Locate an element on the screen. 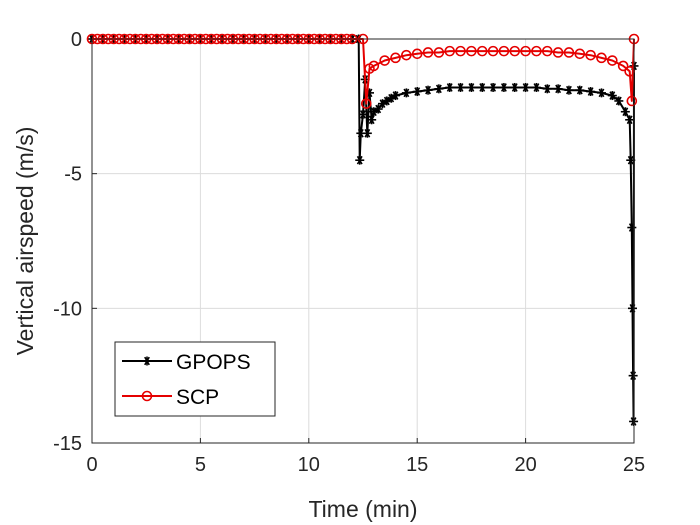 The width and height of the screenshot is (700, 525). legend-label-scp: SCP is located at coordinates (197, 397).